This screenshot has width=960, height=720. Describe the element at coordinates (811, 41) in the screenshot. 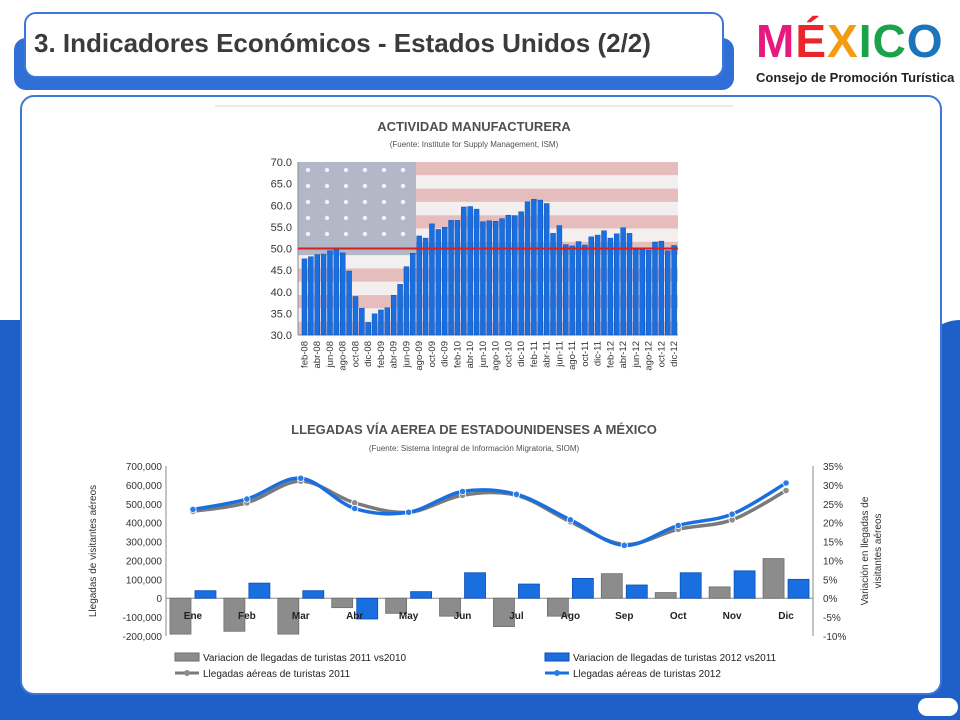

I see `logo-letter: É` at that location.